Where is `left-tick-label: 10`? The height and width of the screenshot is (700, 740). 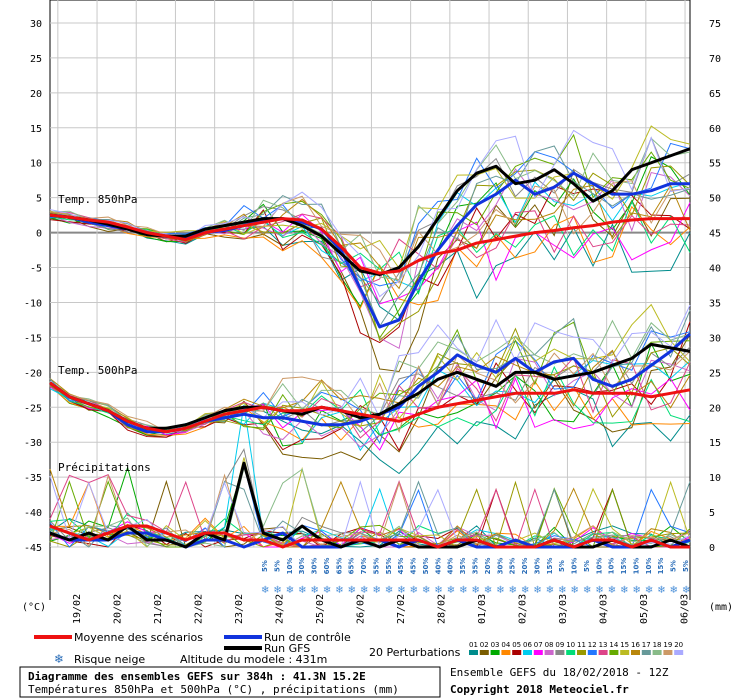
left-tick-label: 10 is located at coordinates (36, 164).